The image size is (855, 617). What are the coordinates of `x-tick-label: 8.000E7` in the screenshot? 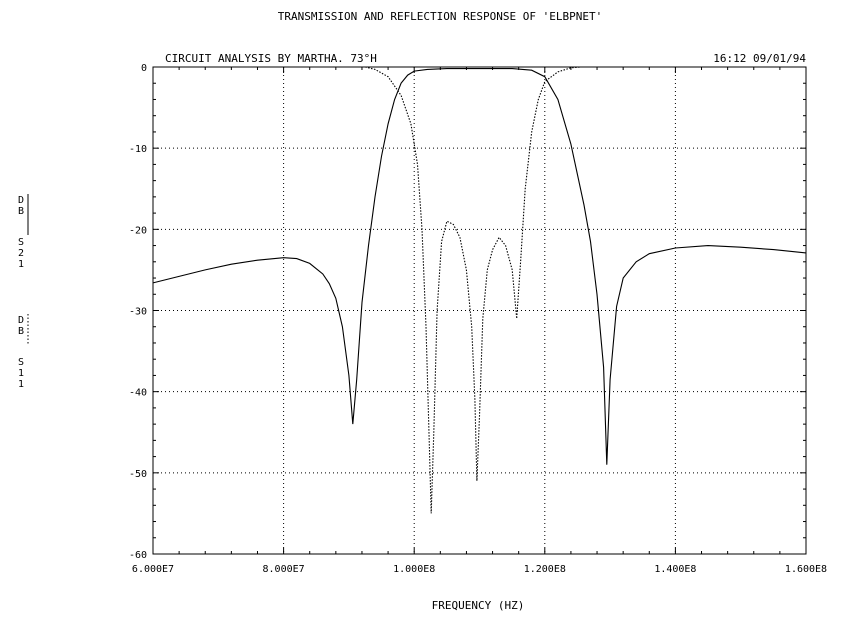 It's located at (284, 569).